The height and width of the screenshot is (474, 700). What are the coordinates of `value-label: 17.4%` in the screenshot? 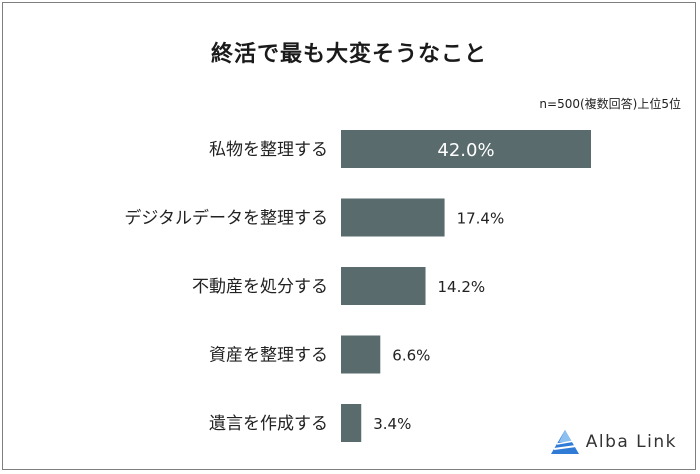 It's located at (481, 219).